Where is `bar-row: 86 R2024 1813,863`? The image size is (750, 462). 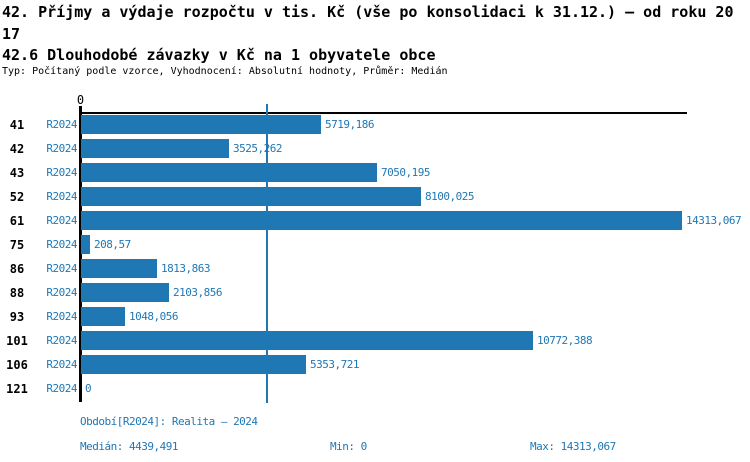
bar-row: 86 R2024 1813,863 is located at coordinates (375, 269).